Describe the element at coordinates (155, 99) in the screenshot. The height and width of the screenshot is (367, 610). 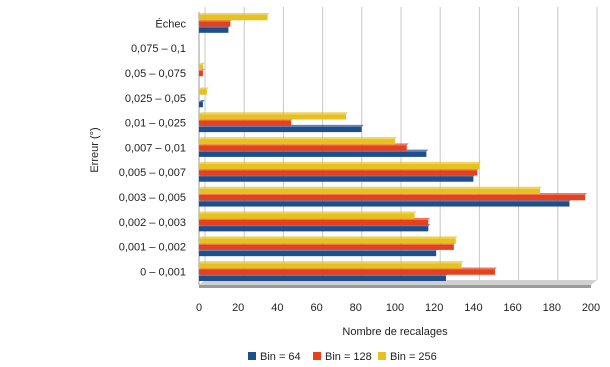
I see `y-tick-label: 0,025 – 0,05` at that location.